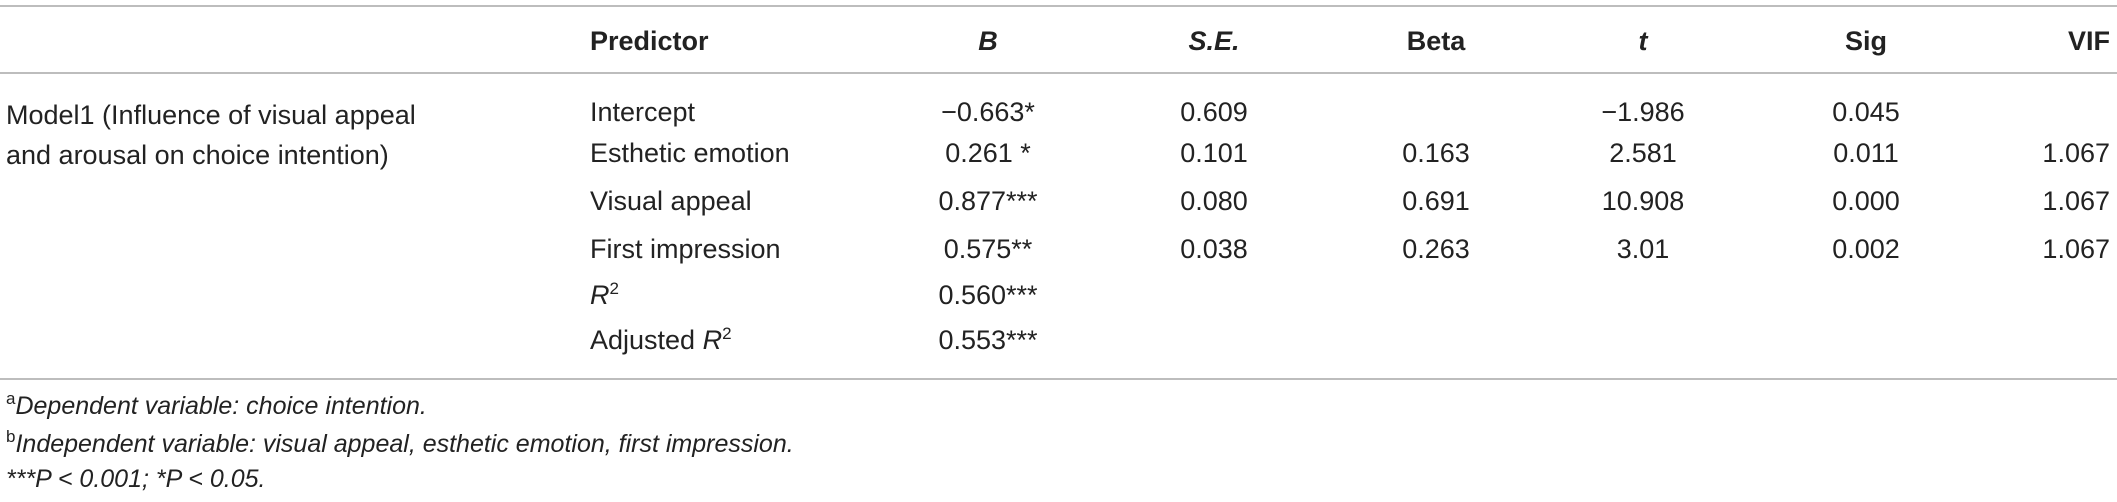 Image resolution: width=2117 pixels, height=502 pixels. I want to click on row-visual-se: 0.080, so click(1214, 201).